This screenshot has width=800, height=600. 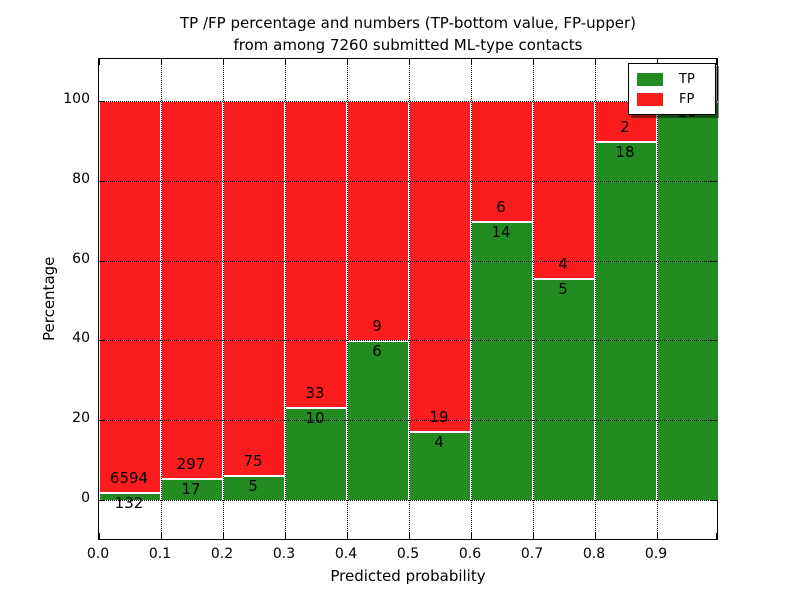 I want to click on fp-count-label: 6, so click(x=501, y=206).